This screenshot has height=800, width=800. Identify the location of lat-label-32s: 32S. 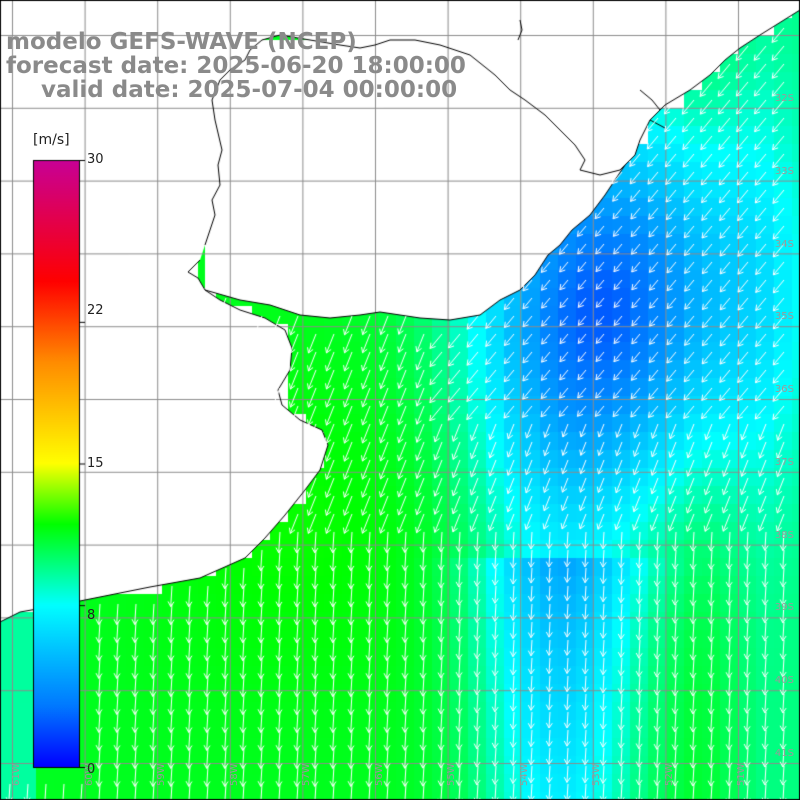
(784, 98).